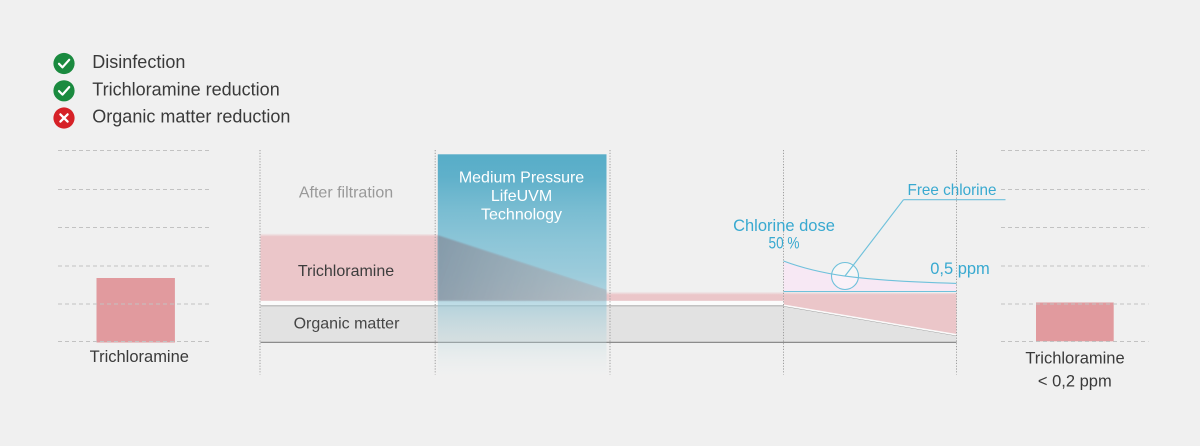  I want to click on svg-text: < 0,2 ppm, so click(1075, 381).